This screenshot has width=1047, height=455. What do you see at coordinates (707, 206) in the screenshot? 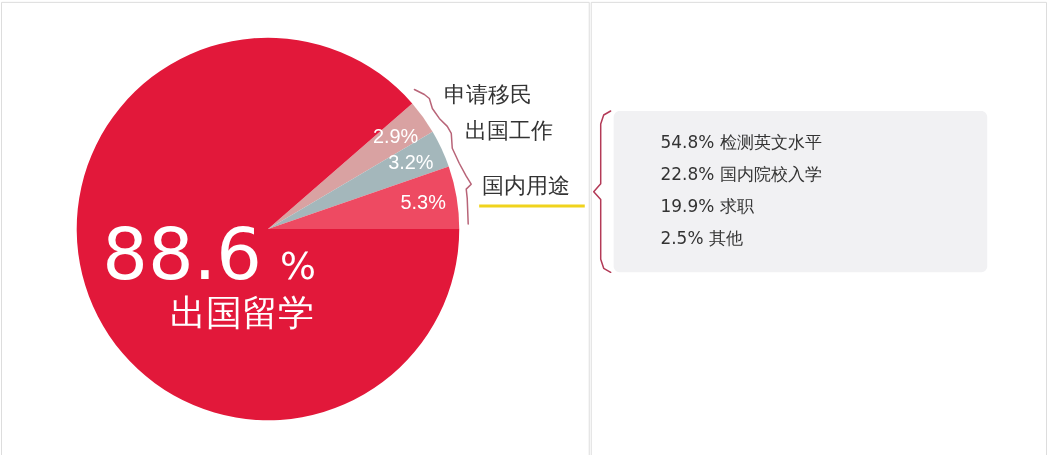
I see `text: 19.9% 求职` at bounding box center [707, 206].